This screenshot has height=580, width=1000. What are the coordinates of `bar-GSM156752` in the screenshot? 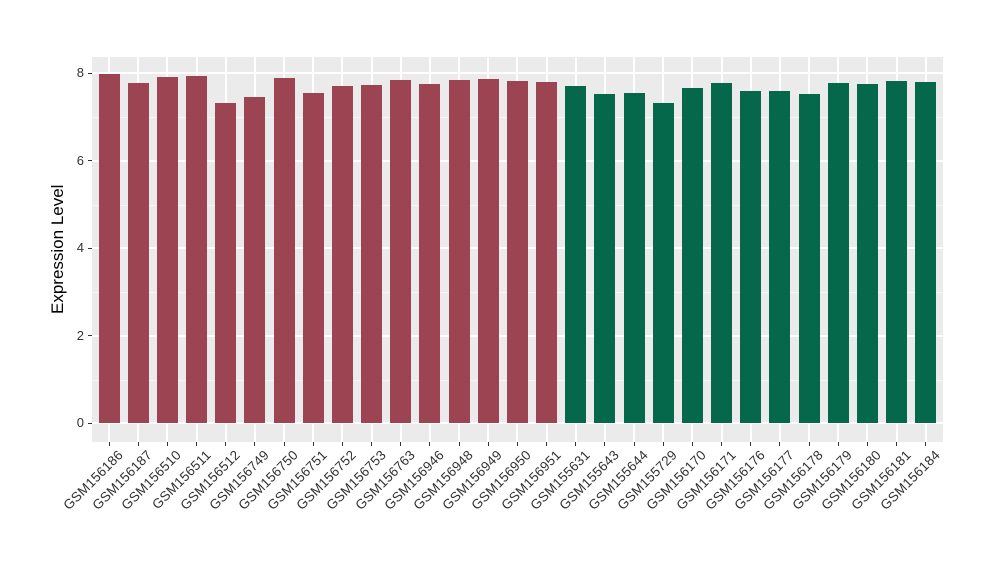 It's located at (342, 254).